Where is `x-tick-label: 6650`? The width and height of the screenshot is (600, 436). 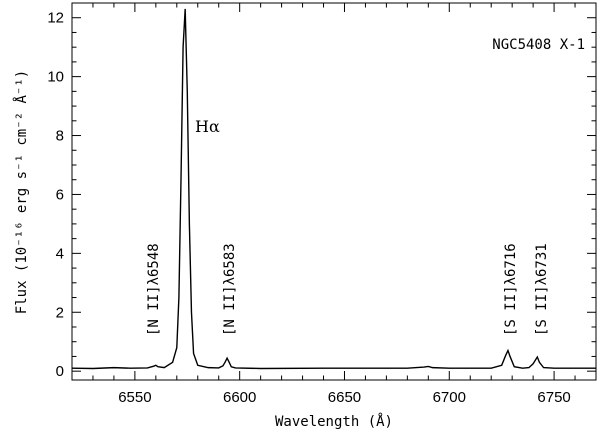
x-tick-label: 6650 is located at coordinates (344, 397).